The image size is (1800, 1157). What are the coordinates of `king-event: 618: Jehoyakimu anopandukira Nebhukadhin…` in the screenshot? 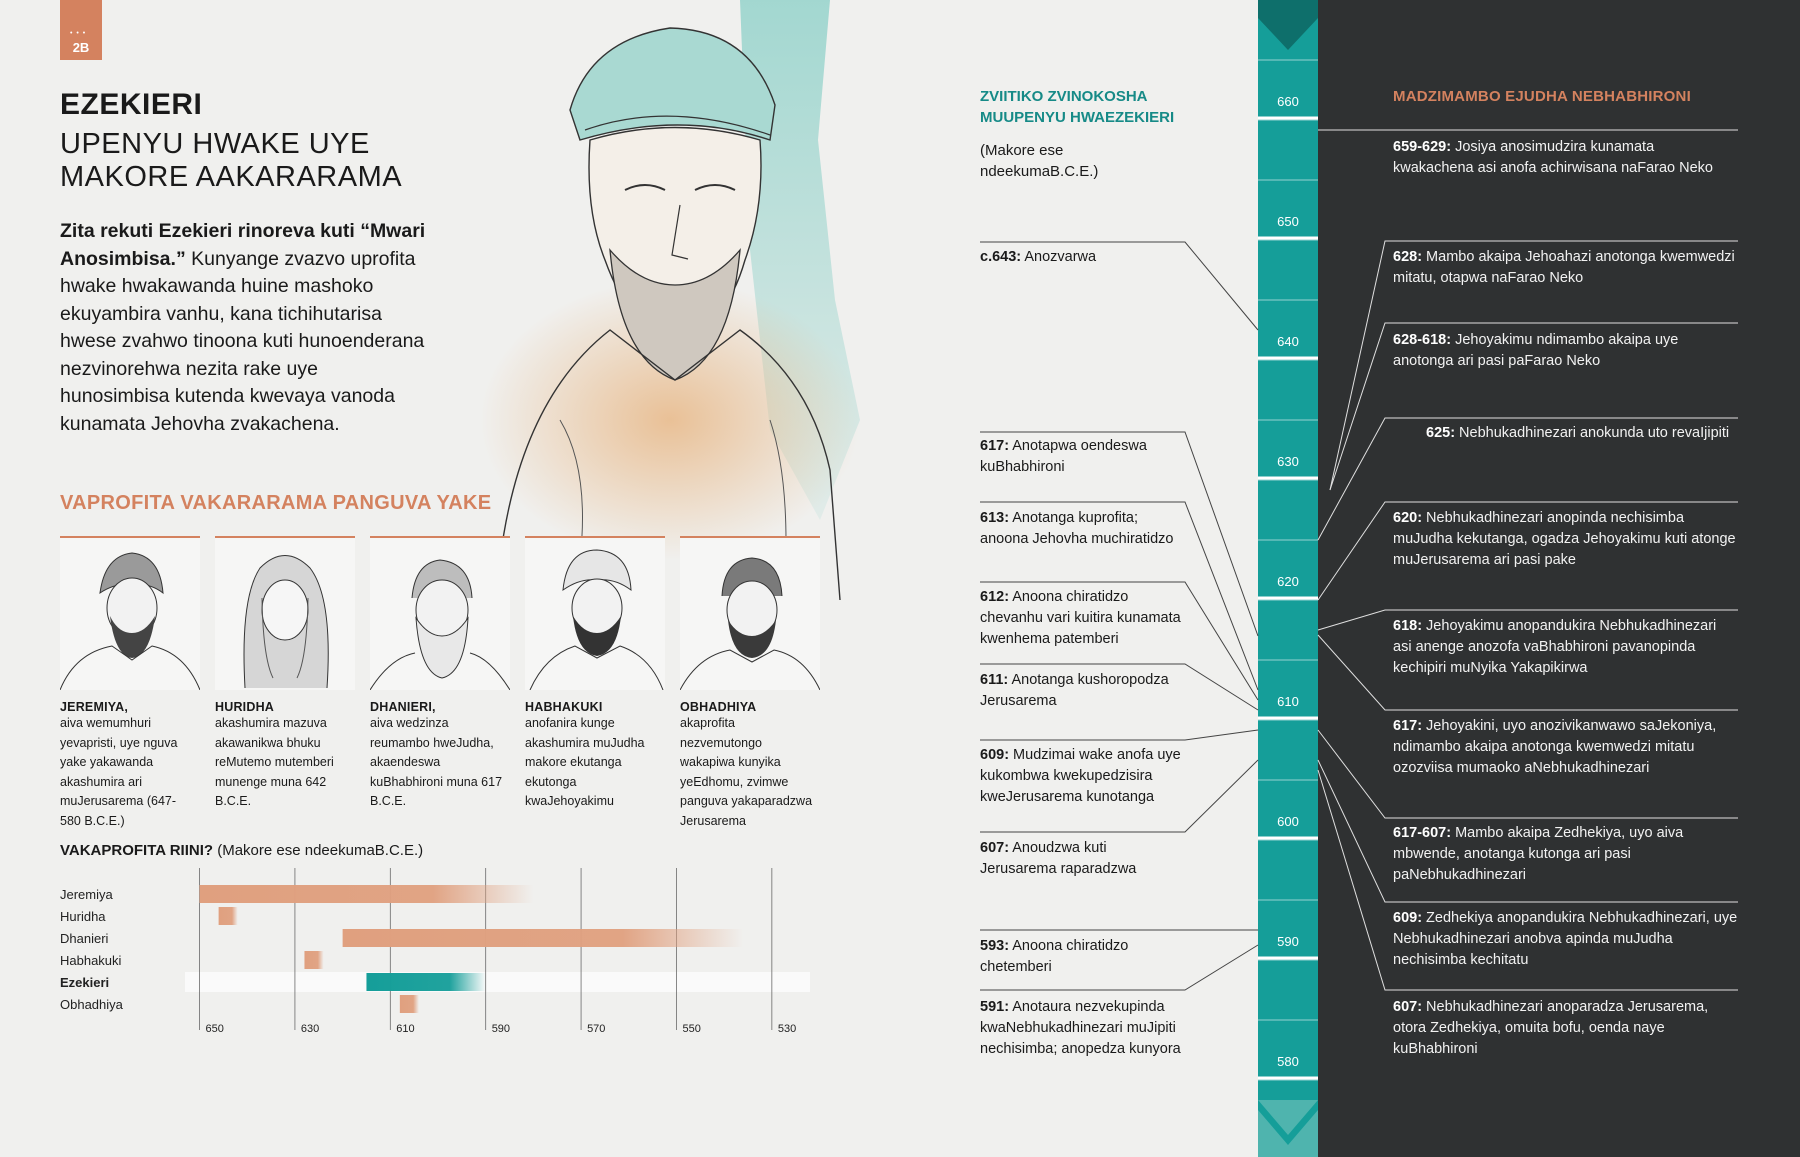 It's located at (1565, 647).